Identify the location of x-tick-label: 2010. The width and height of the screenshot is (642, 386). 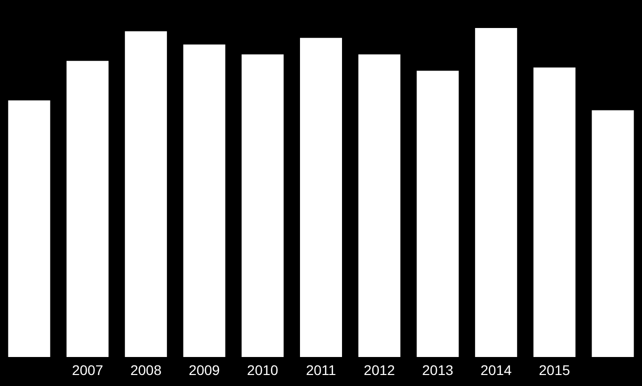
(262, 370).